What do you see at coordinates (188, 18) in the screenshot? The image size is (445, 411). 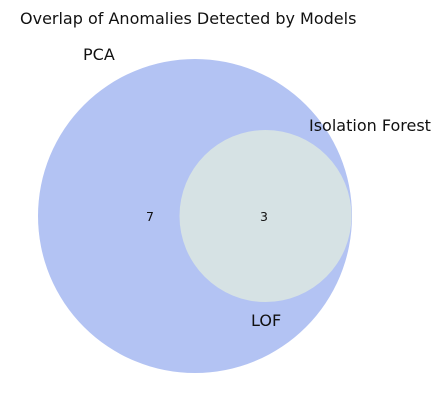 I see `chart-title: Overlap of Anomalies Detected by Models` at bounding box center [188, 18].